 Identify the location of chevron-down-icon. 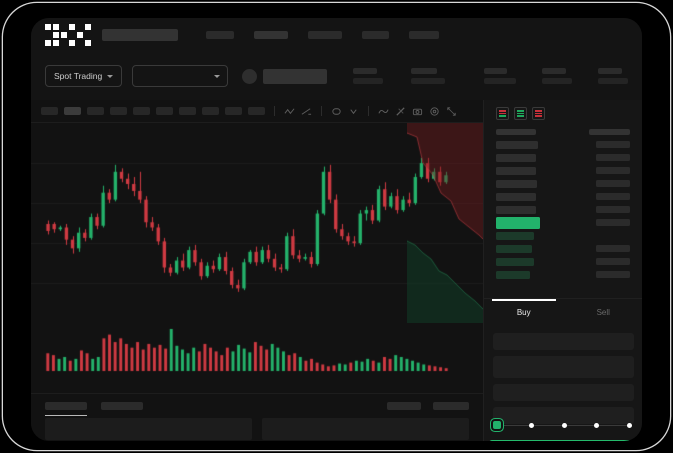
(110, 76).